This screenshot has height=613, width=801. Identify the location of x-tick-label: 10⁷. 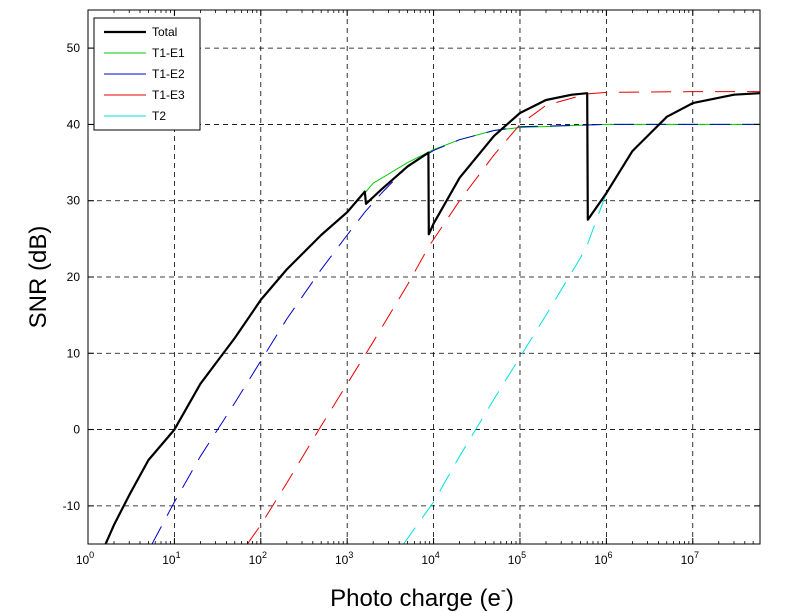
(690, 558).